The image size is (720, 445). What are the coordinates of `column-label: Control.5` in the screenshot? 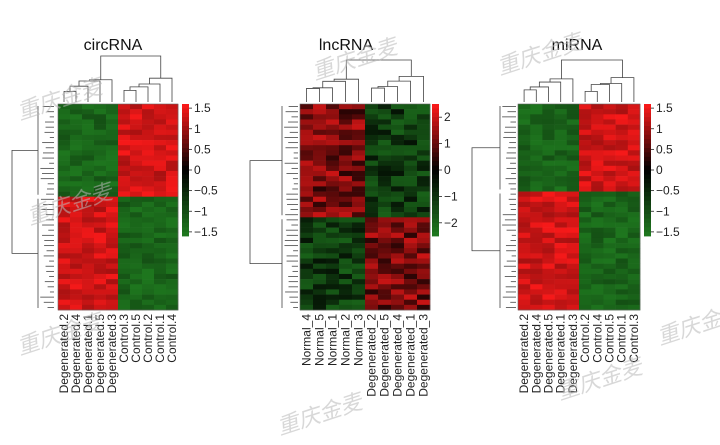 It's located at (136, 338).